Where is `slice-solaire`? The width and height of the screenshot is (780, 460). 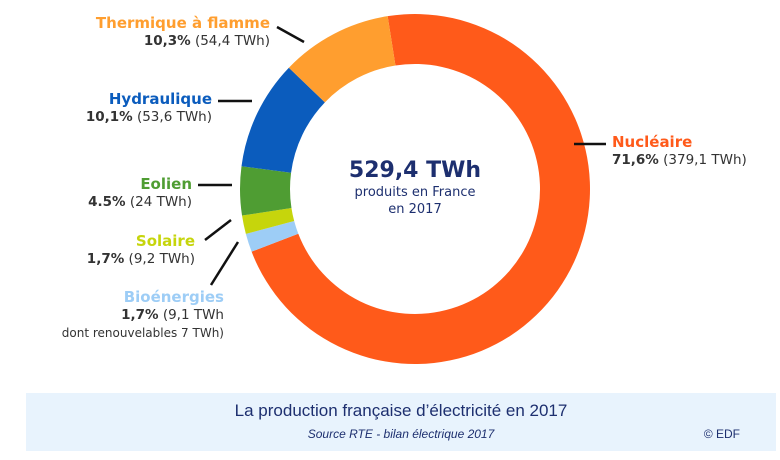
slice-solaire is located at coordinates (268, 220).